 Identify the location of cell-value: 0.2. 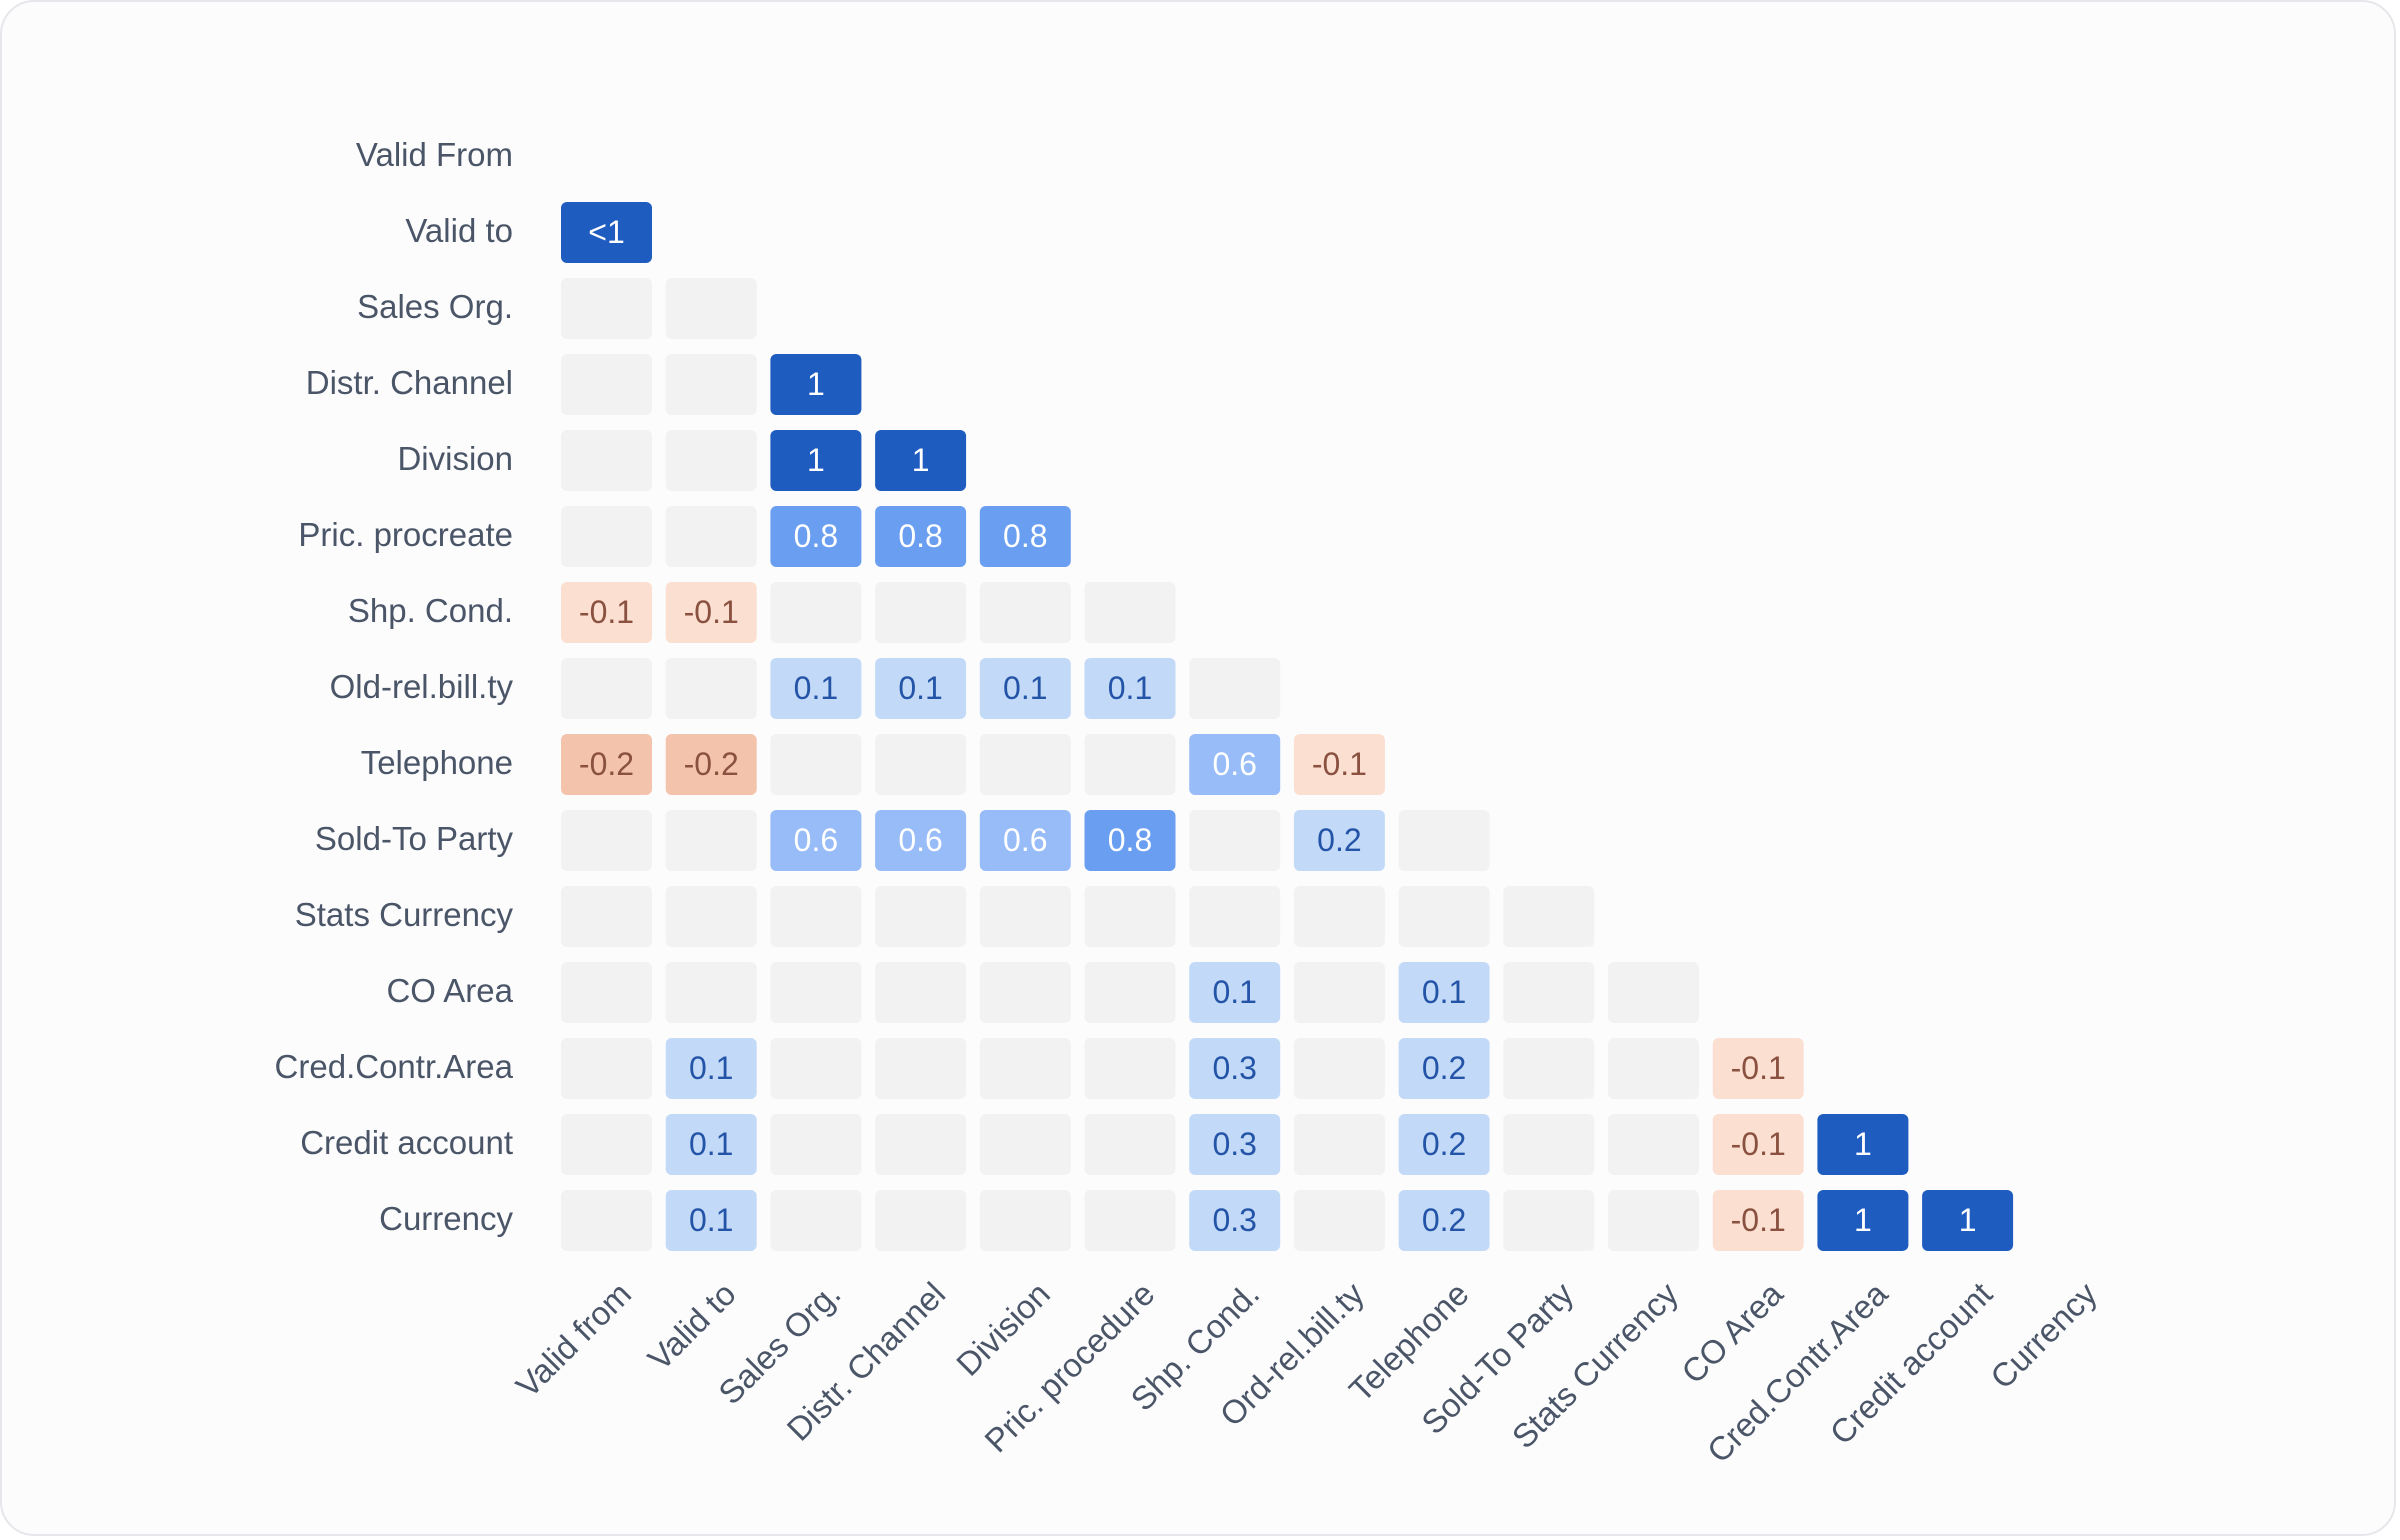
(1444, 1144).